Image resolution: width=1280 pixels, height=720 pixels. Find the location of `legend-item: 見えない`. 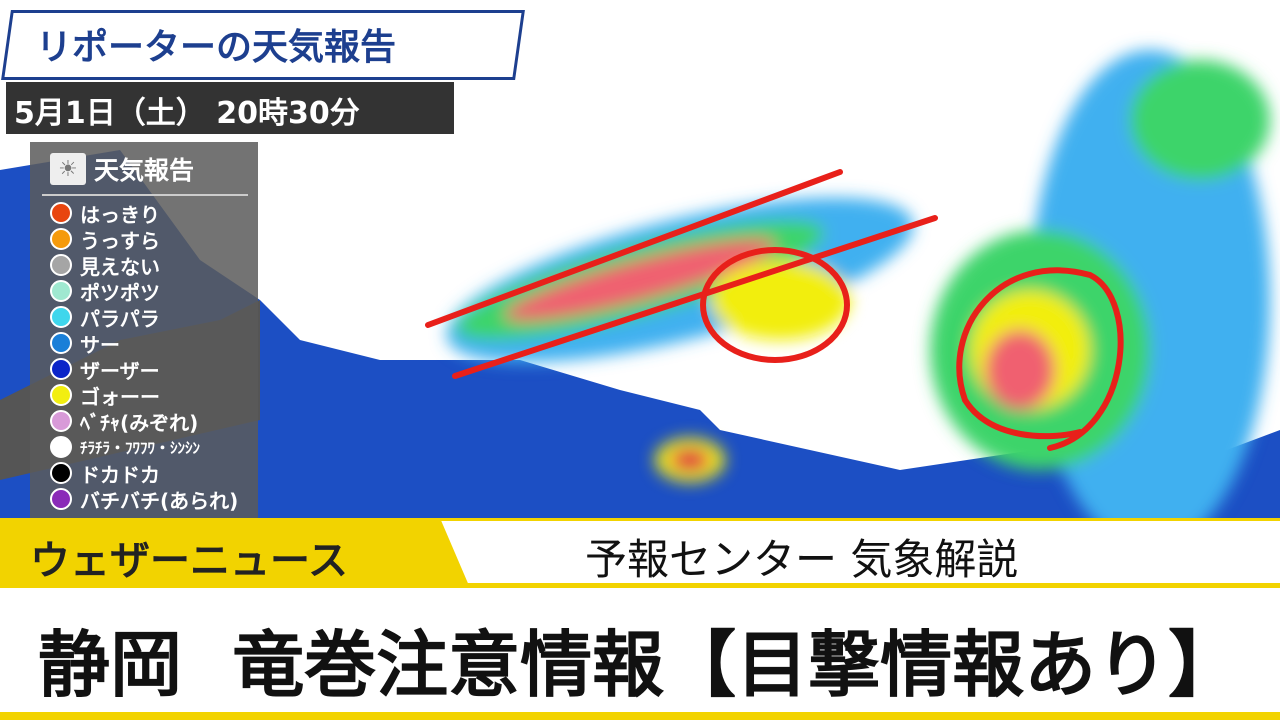

legend-item: 見えない is located at coordinates (144, 265).